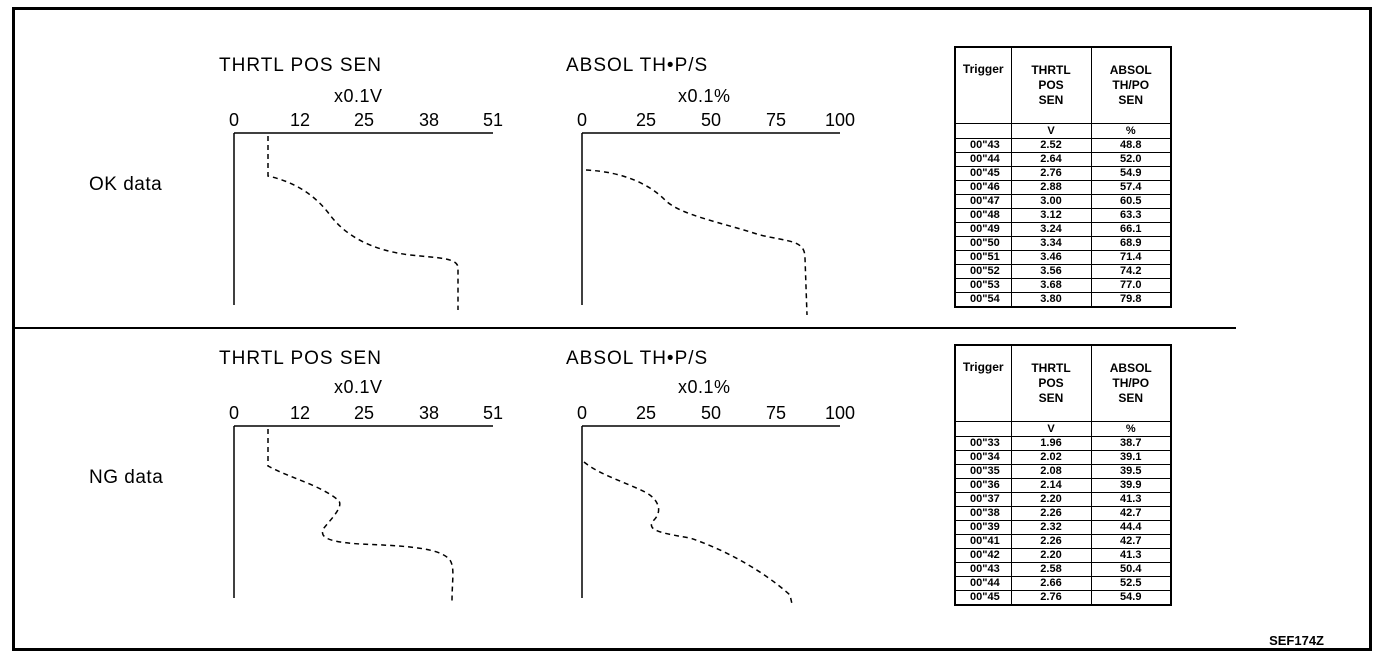  I want to click on table-row: 00"50 3.34 68.9, so click(1063, 243).